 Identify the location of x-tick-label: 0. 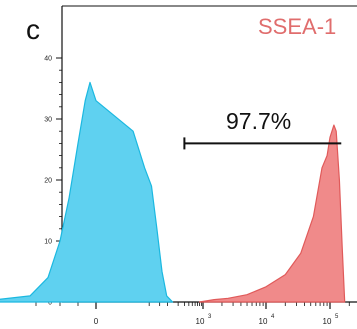
(96, 321).